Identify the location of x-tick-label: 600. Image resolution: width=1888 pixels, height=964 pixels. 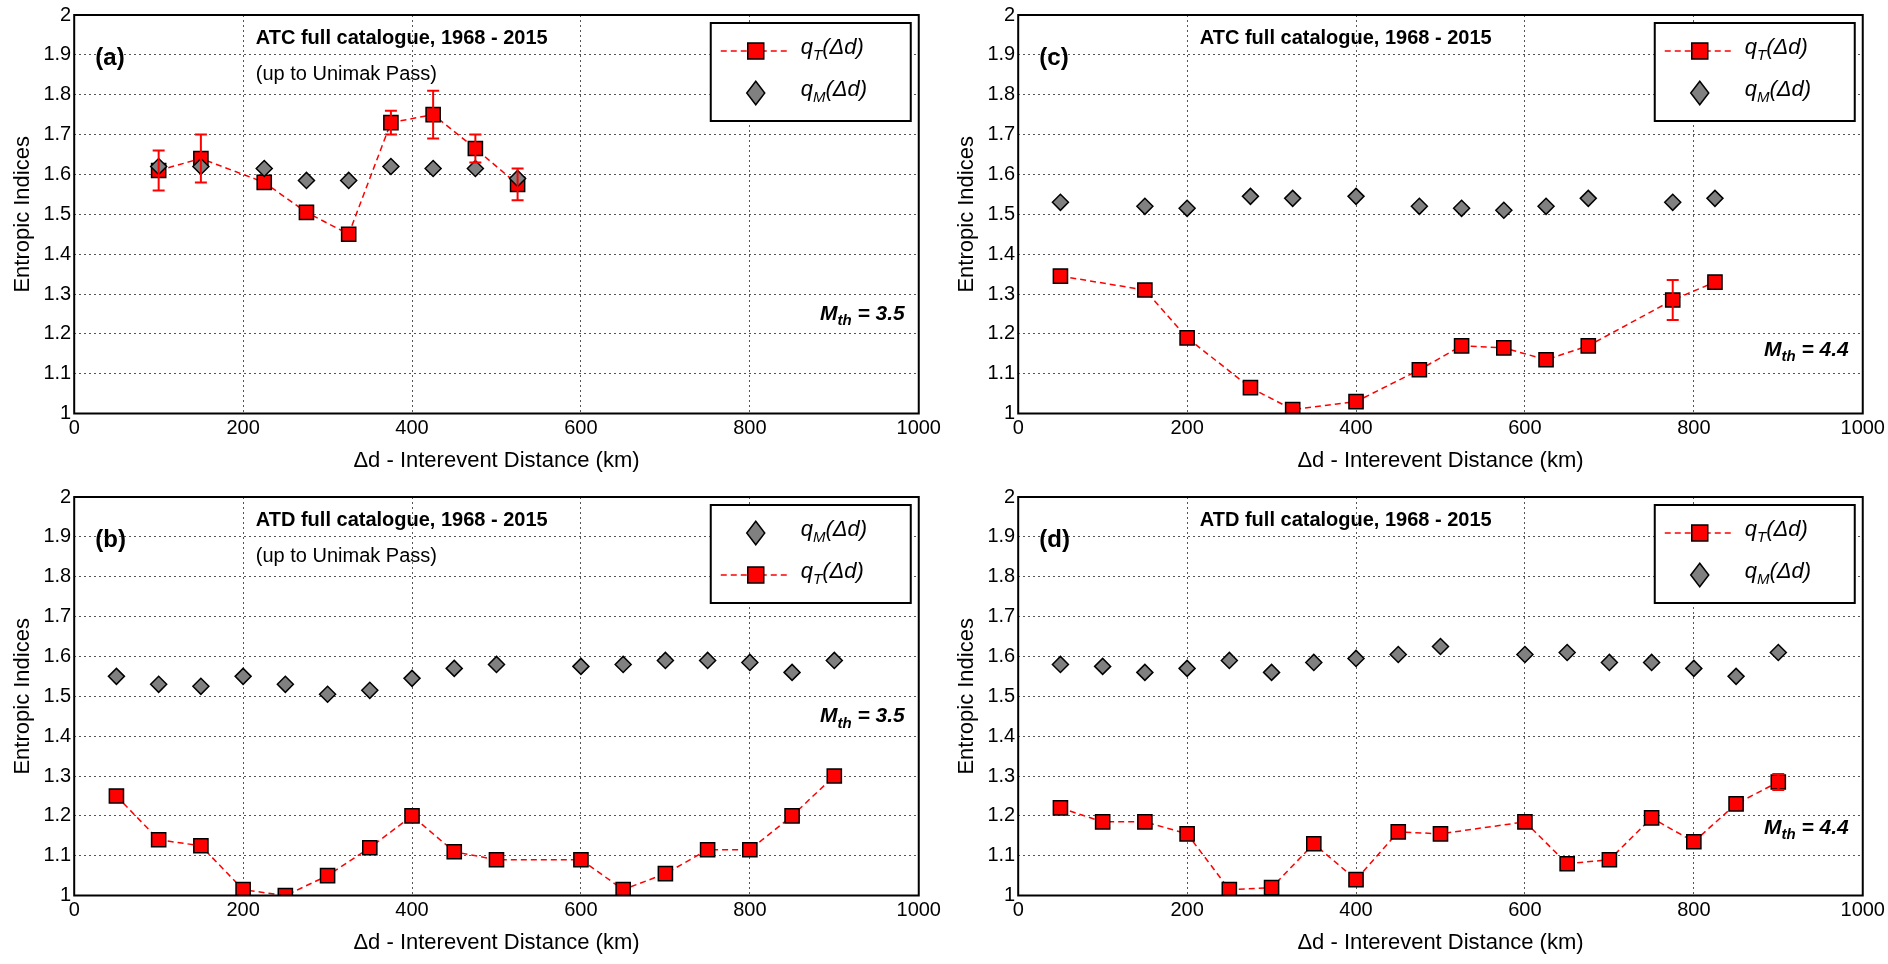
(1525, 427).